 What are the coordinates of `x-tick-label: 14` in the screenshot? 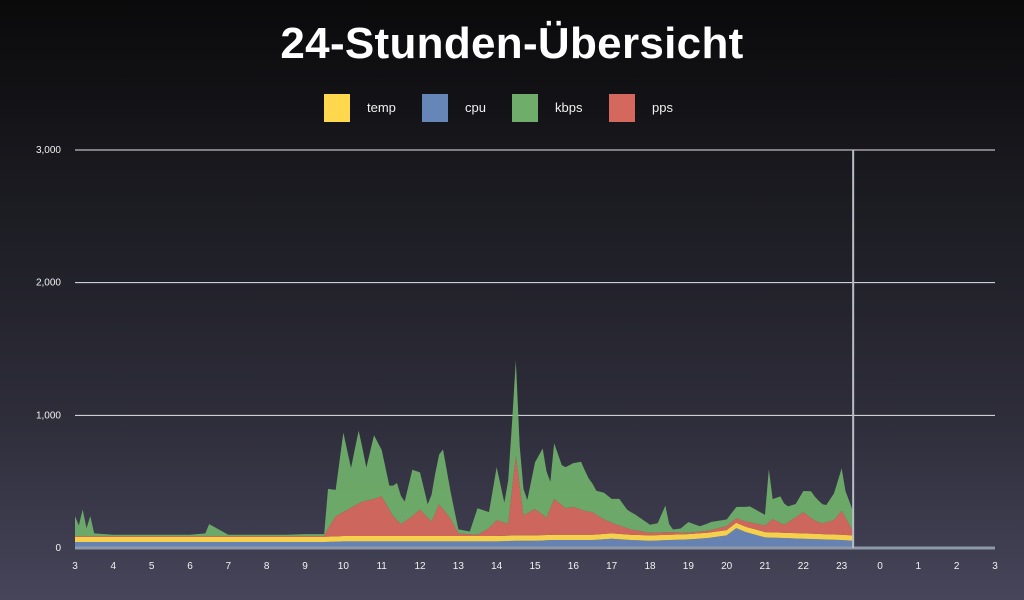 It's located at (497, 566).